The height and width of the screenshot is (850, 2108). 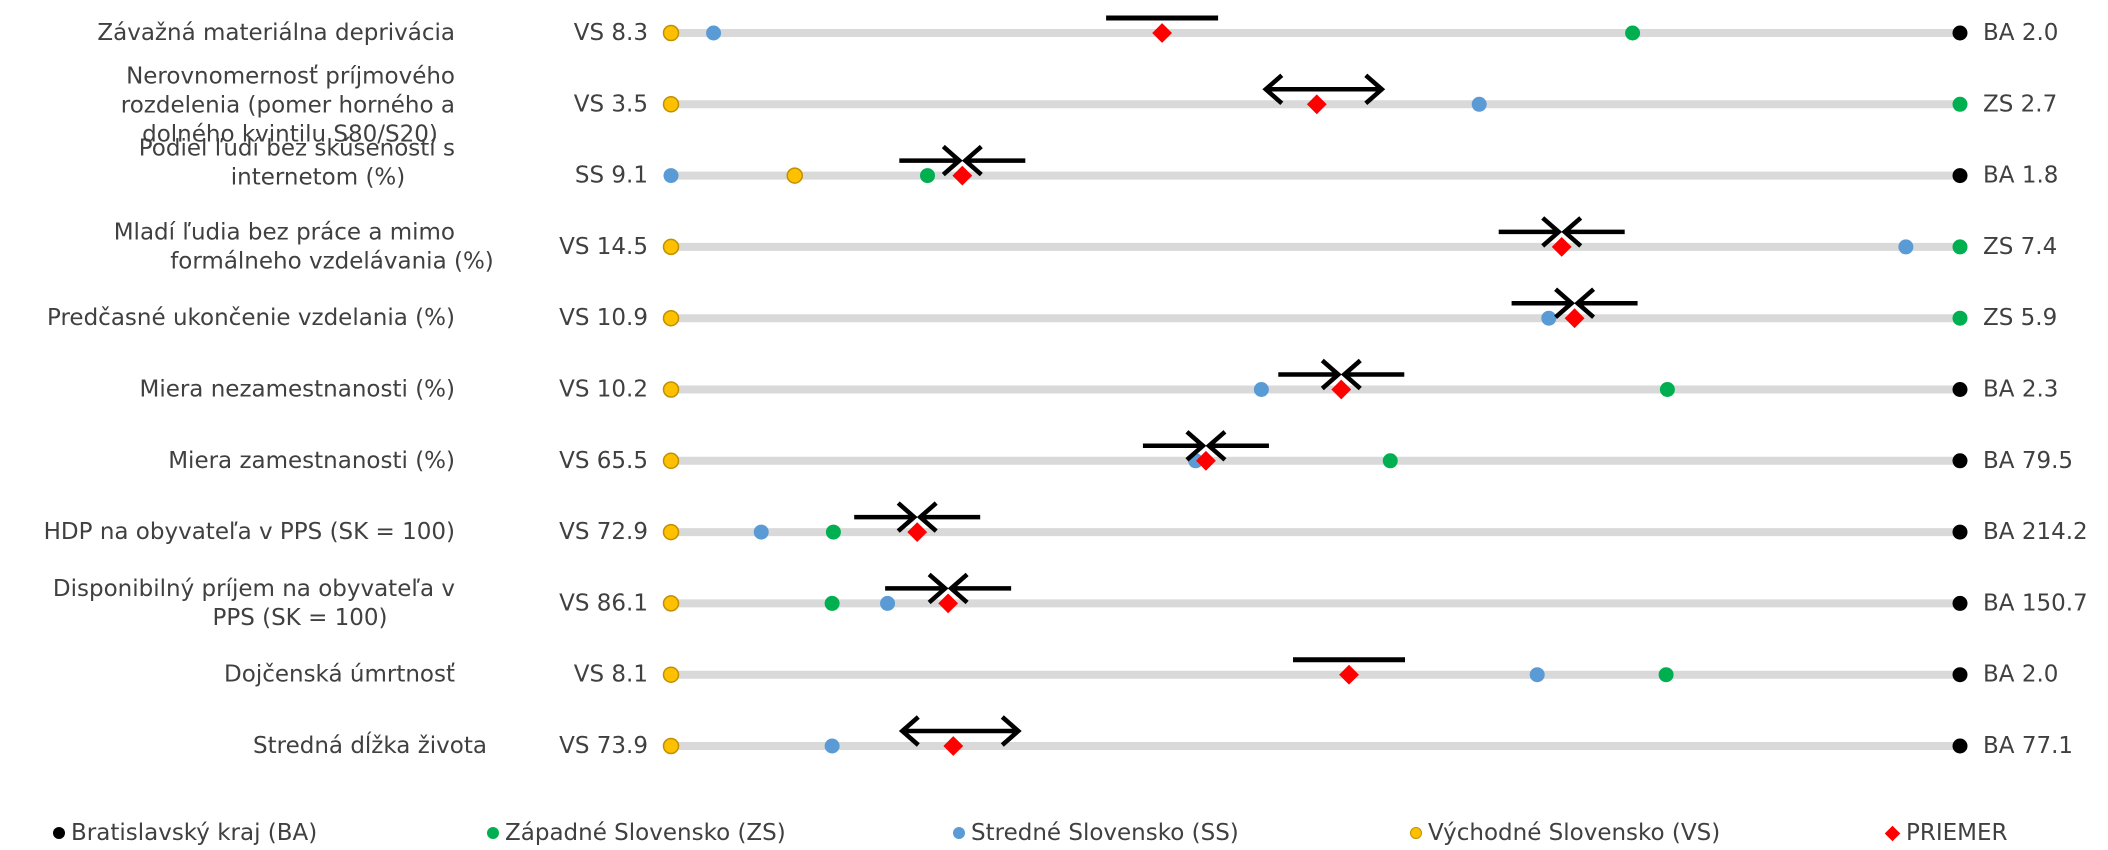 I want to click on legend-vs-dot-icon, so click(x=1416, y=833).